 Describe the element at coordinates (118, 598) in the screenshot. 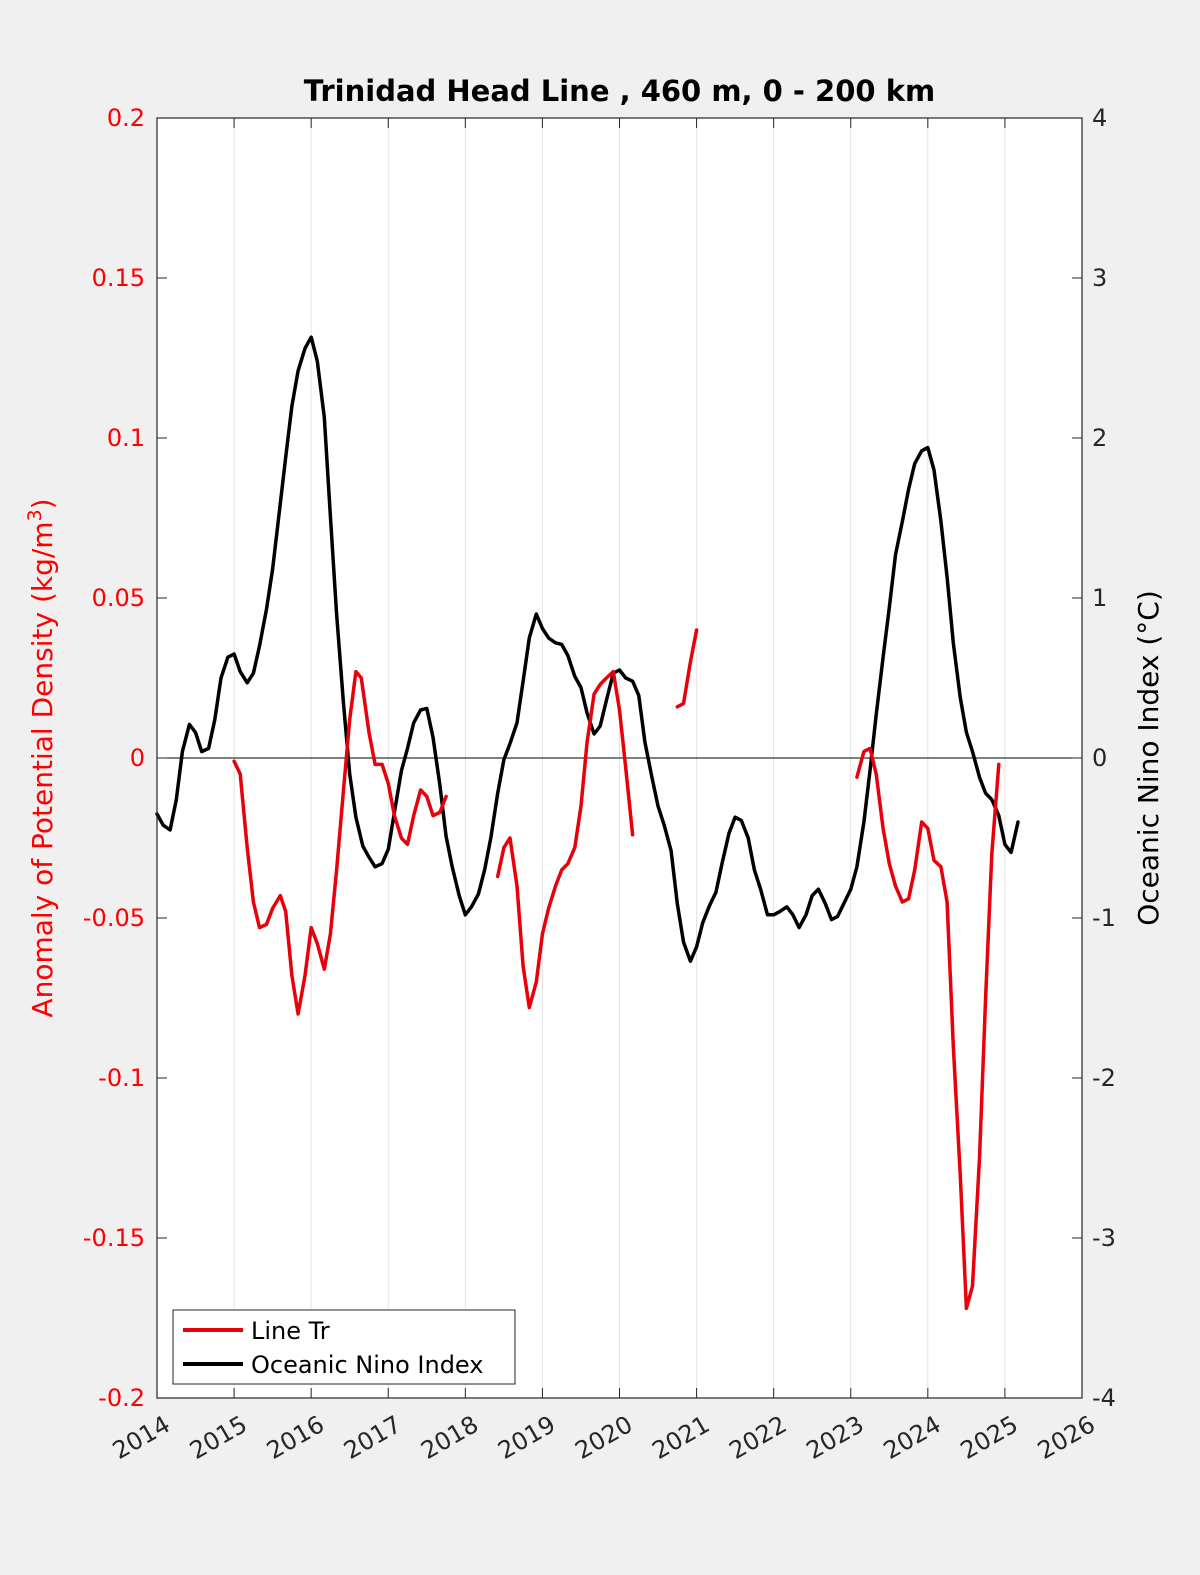

I see `left-y-tick-label: 0.05` at that location.